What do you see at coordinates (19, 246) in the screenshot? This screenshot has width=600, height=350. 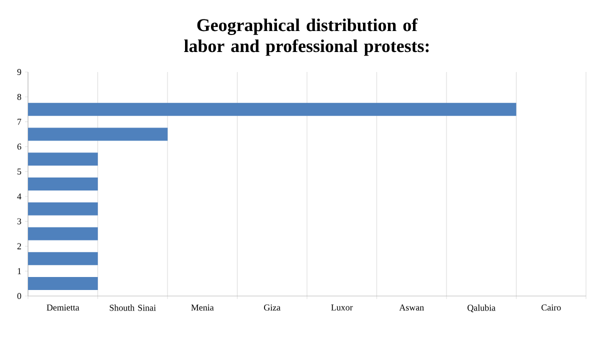 I see `y-tick-label: 2` at bounding box center [19, 246].